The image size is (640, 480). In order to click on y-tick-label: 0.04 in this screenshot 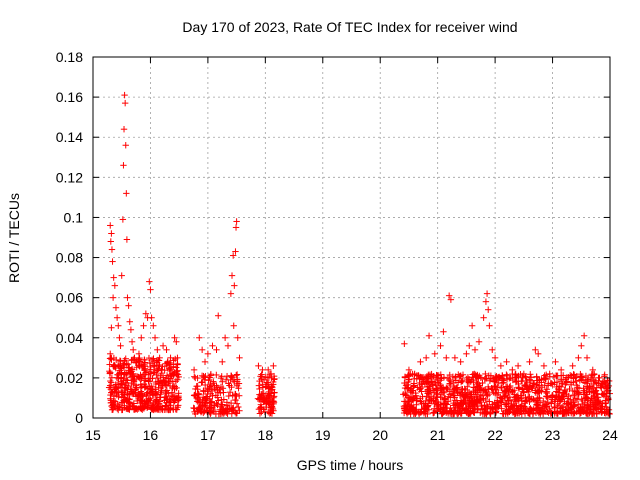, I will do `click(69, 338)`.